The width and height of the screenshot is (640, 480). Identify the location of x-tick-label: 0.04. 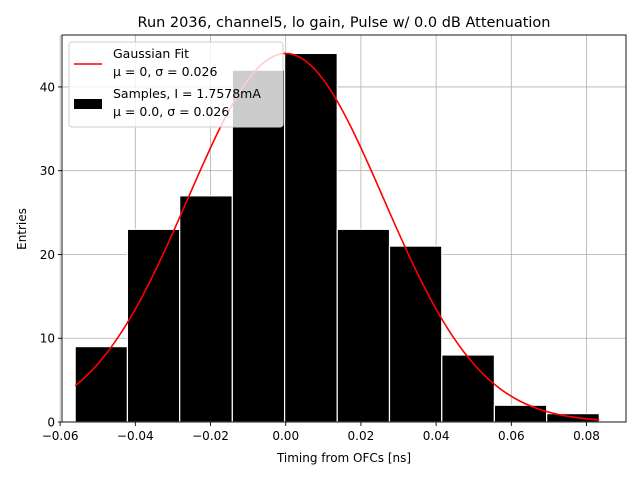
(436, 436).